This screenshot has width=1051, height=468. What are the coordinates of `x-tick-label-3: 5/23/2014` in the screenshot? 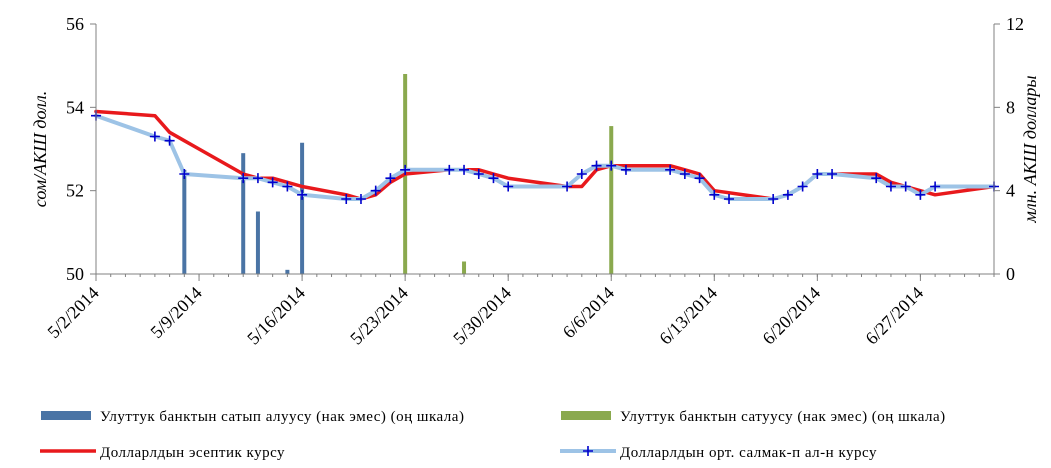 It's located at (379, 316).